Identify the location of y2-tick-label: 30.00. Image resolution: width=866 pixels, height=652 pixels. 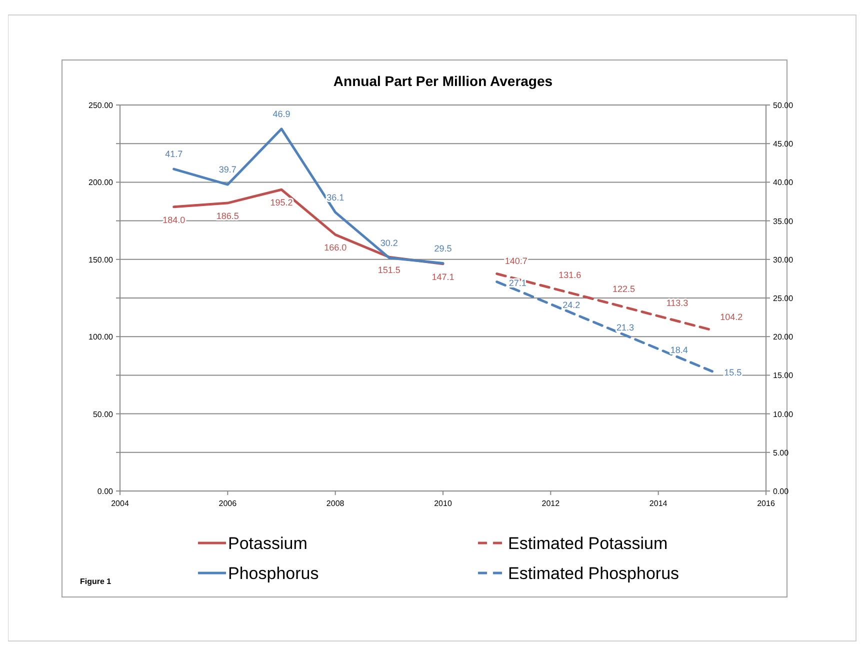
(783, 259).